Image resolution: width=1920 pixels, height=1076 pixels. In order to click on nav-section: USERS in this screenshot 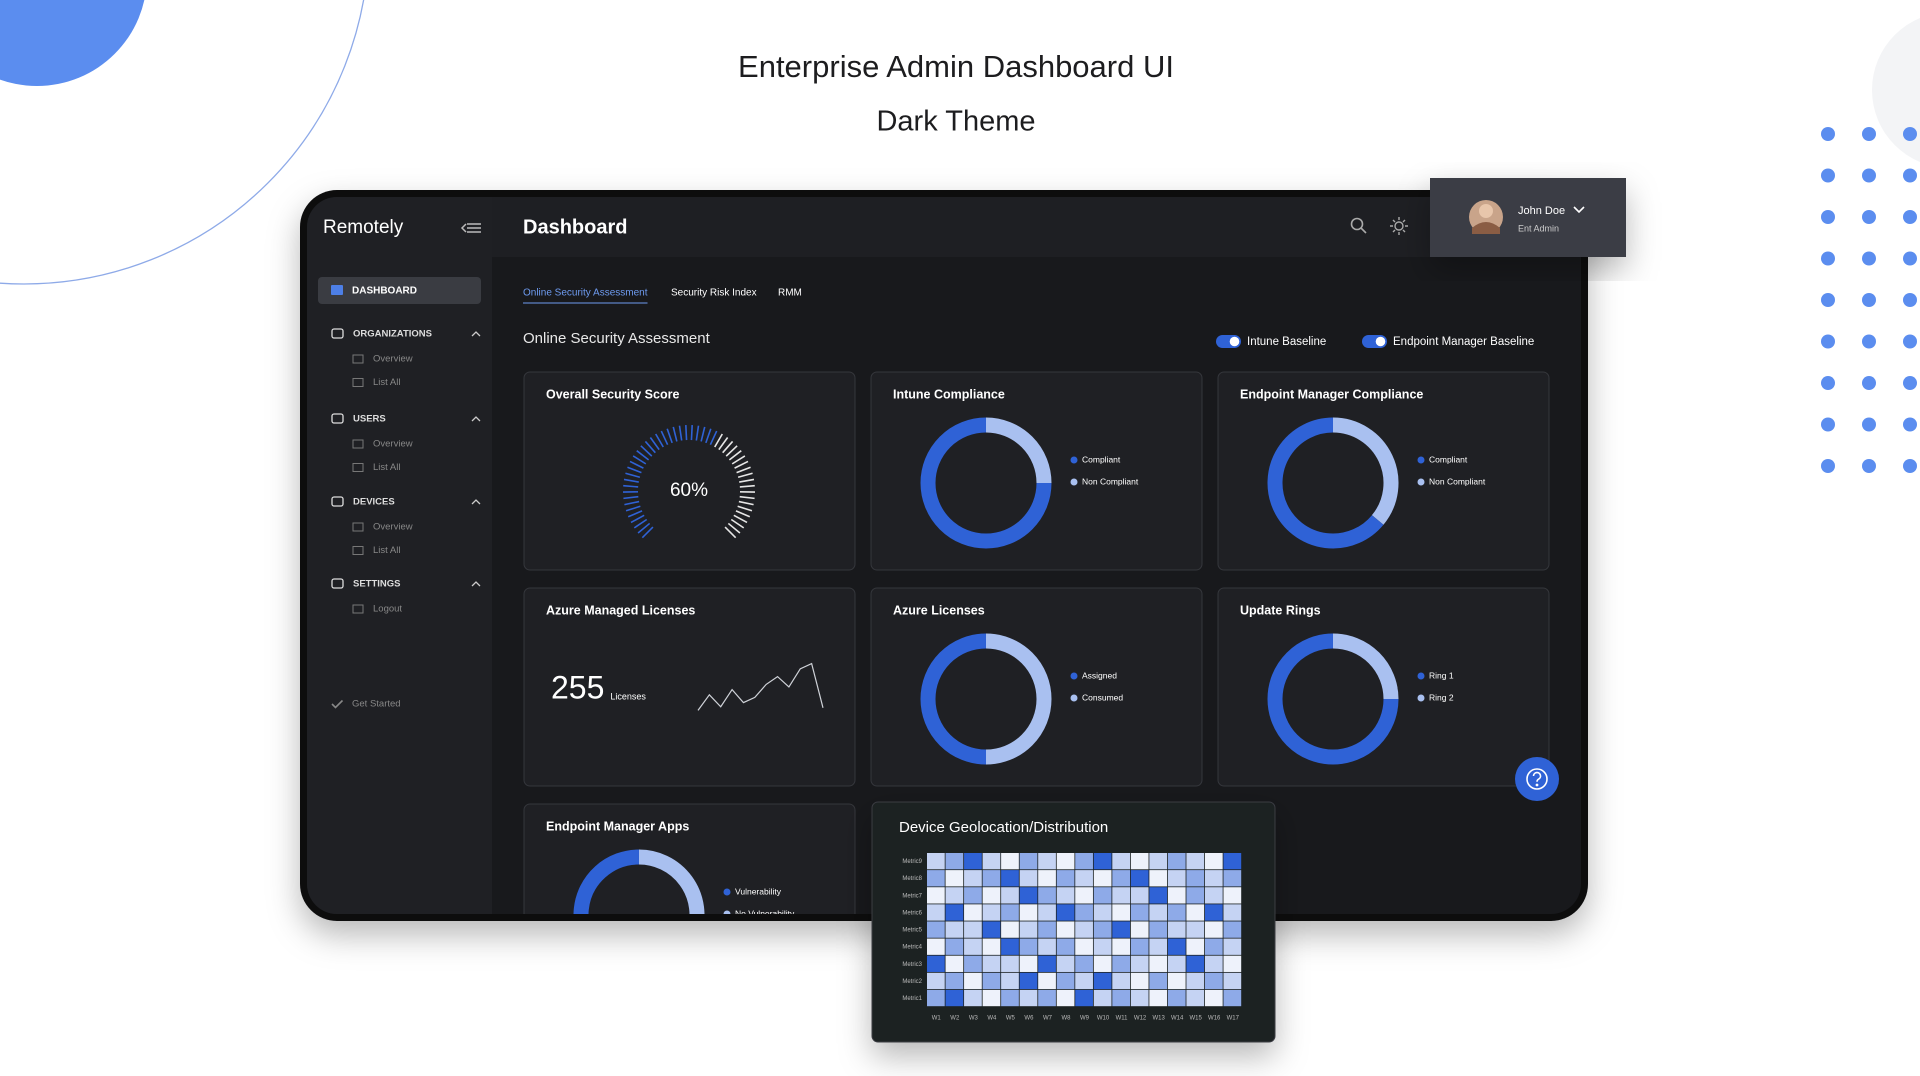, I will do `click(369, 419)`.